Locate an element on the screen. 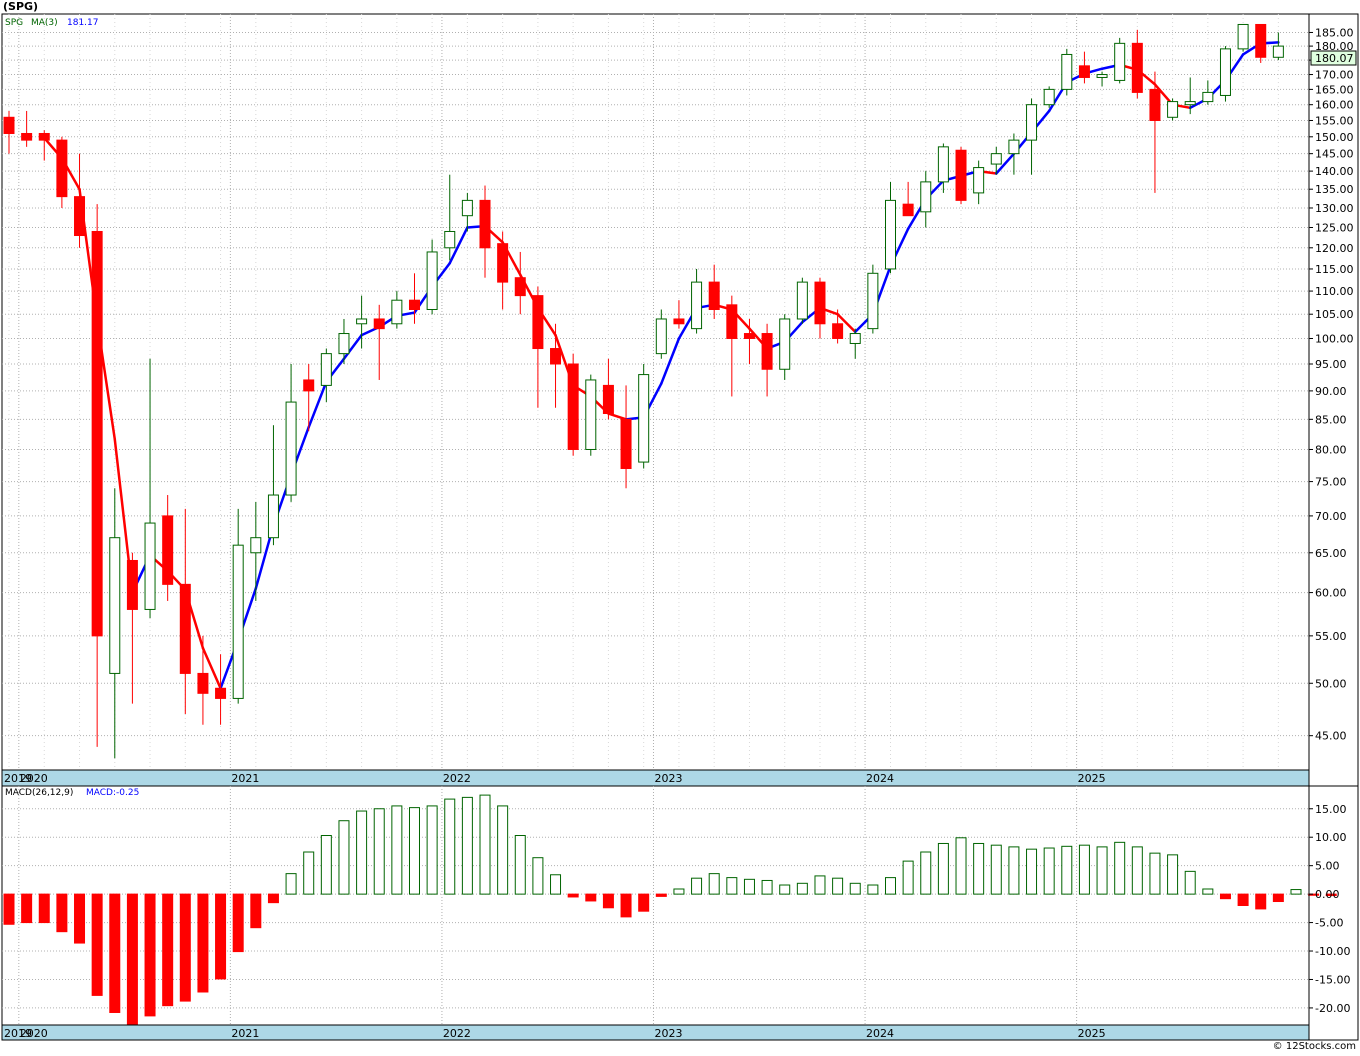  price-tick-label: 95.00 is located at coordinates (1331, 364).